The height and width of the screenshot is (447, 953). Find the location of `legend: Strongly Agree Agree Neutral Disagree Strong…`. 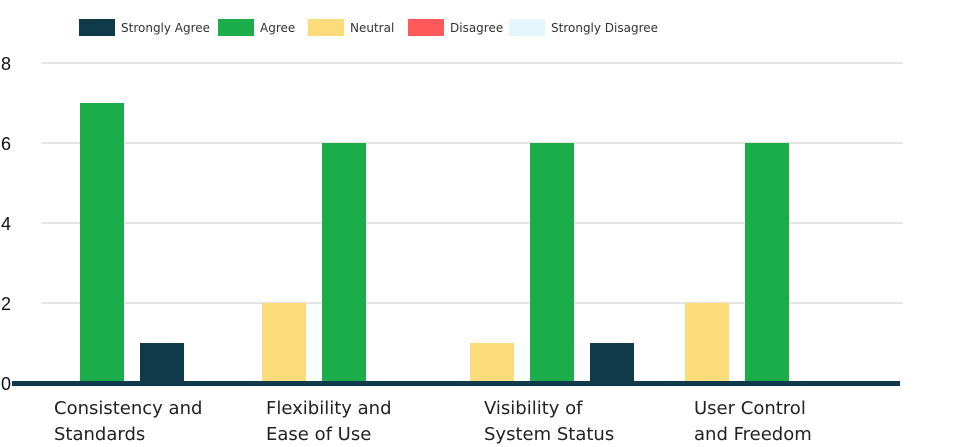

legend: Strongly Agree Agree Neutral Disagree Strong… is located at coordinates (368, 27).